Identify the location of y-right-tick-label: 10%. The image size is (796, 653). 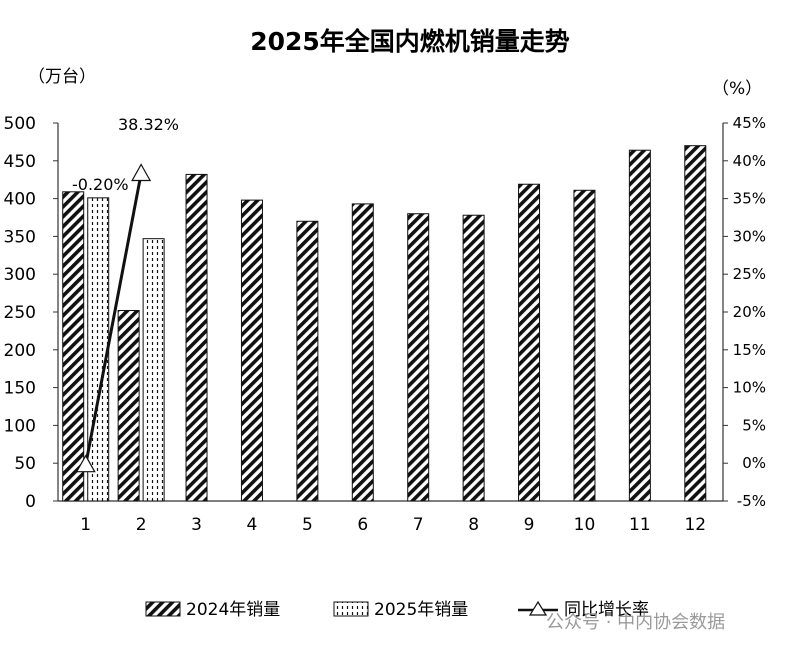
(749, 388).